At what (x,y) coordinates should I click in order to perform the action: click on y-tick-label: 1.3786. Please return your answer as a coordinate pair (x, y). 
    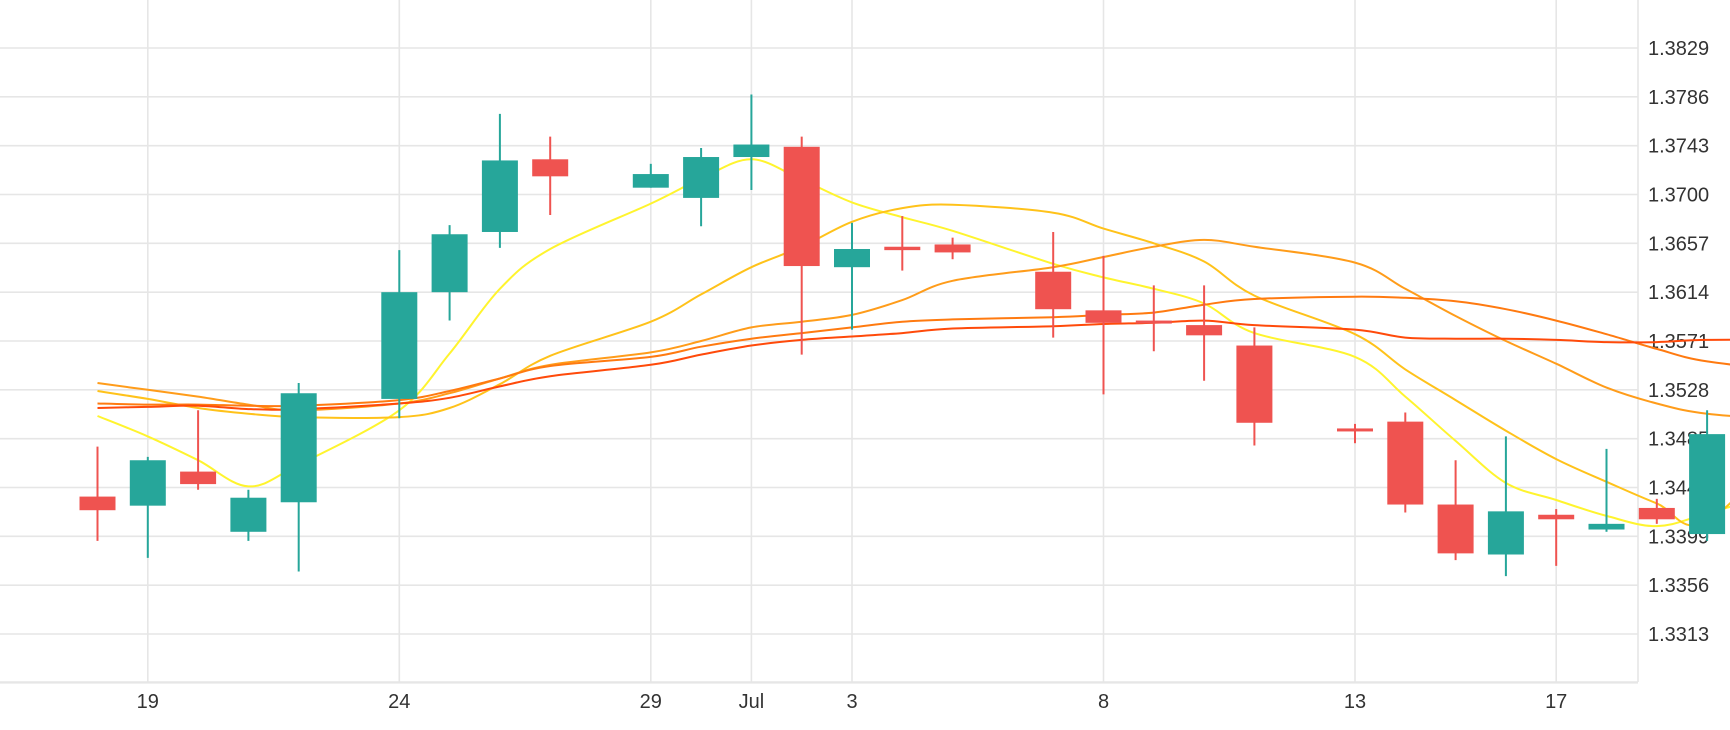
    Looking at the image, I should click on (1678, 98).